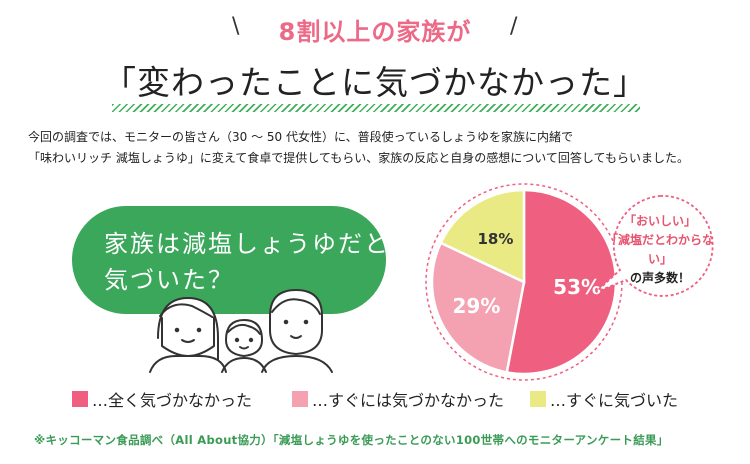 The height and width of the screenshot is (464, 750). What do you see at coordinates (247, 244) in the screenshot?
I see `question-line-1: 家族は減塩しょうゆだと` at bounding box center [247, 244].